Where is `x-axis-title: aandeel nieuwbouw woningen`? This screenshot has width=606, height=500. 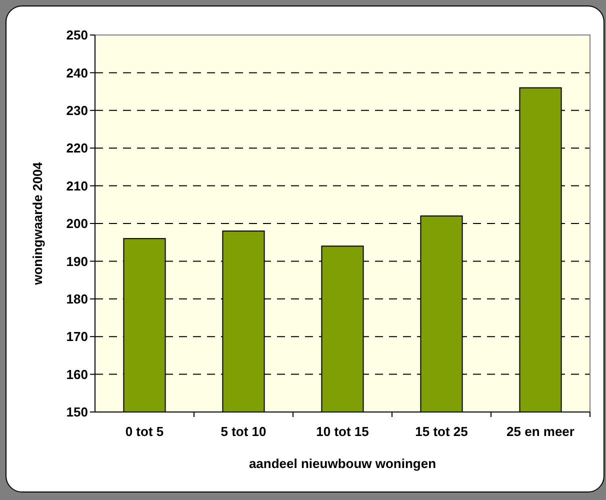
x-axis-title: aandeel nieuwbouw woningen is located at coordinates (342, 463).